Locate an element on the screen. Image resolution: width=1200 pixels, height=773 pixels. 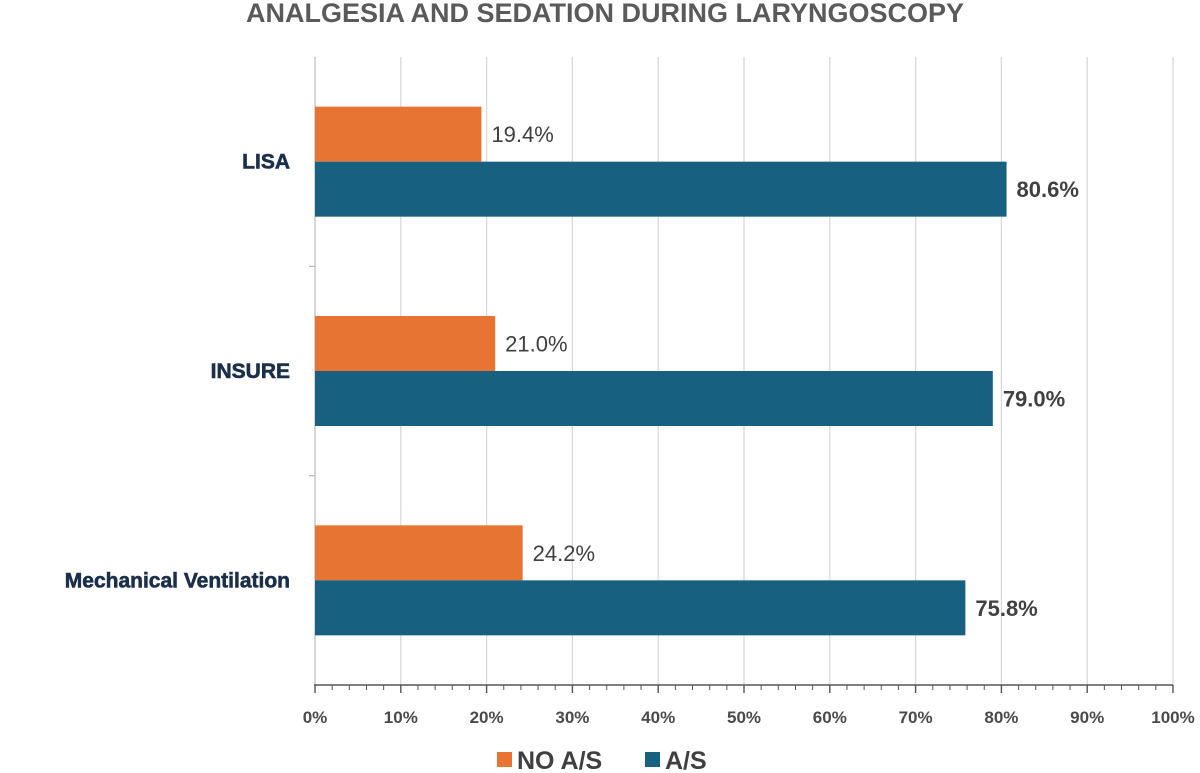
x-tick-label: 100% is located at coordinates (1172, 717).